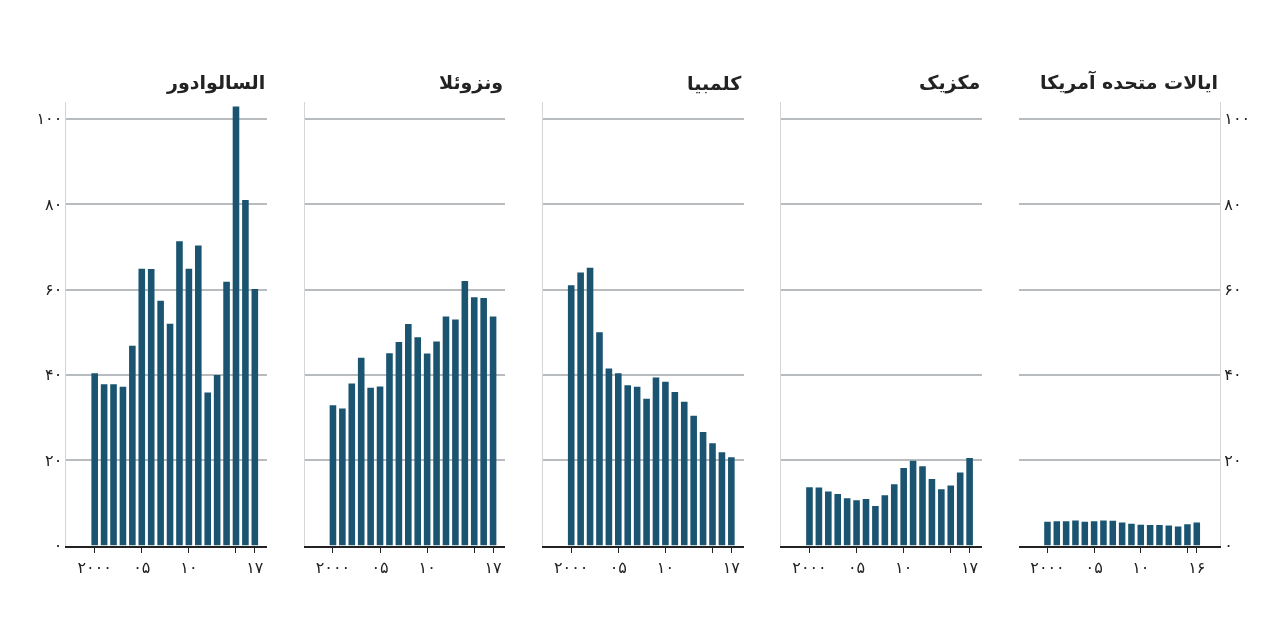 The height and width of the screenshot is (624, 1274). What do you see at coordinates (950, 82) in the screenshot?
I see `chart-title: مکزیک` at bounding box center [950, 82].